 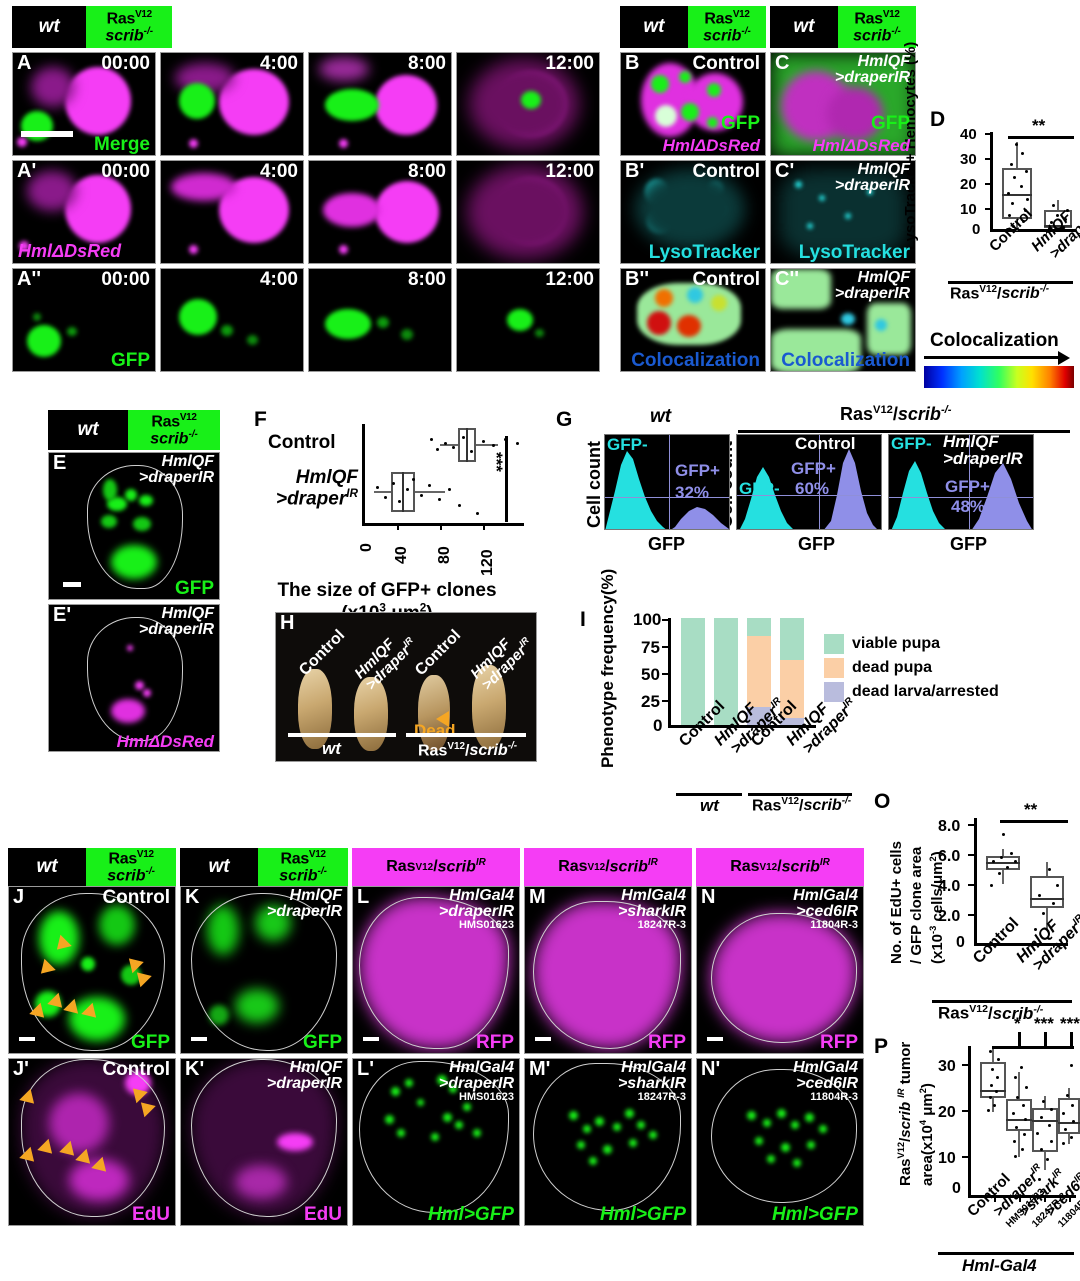 I want to click on panel-I-ytick-75: 75, so click(x=650, y=647).